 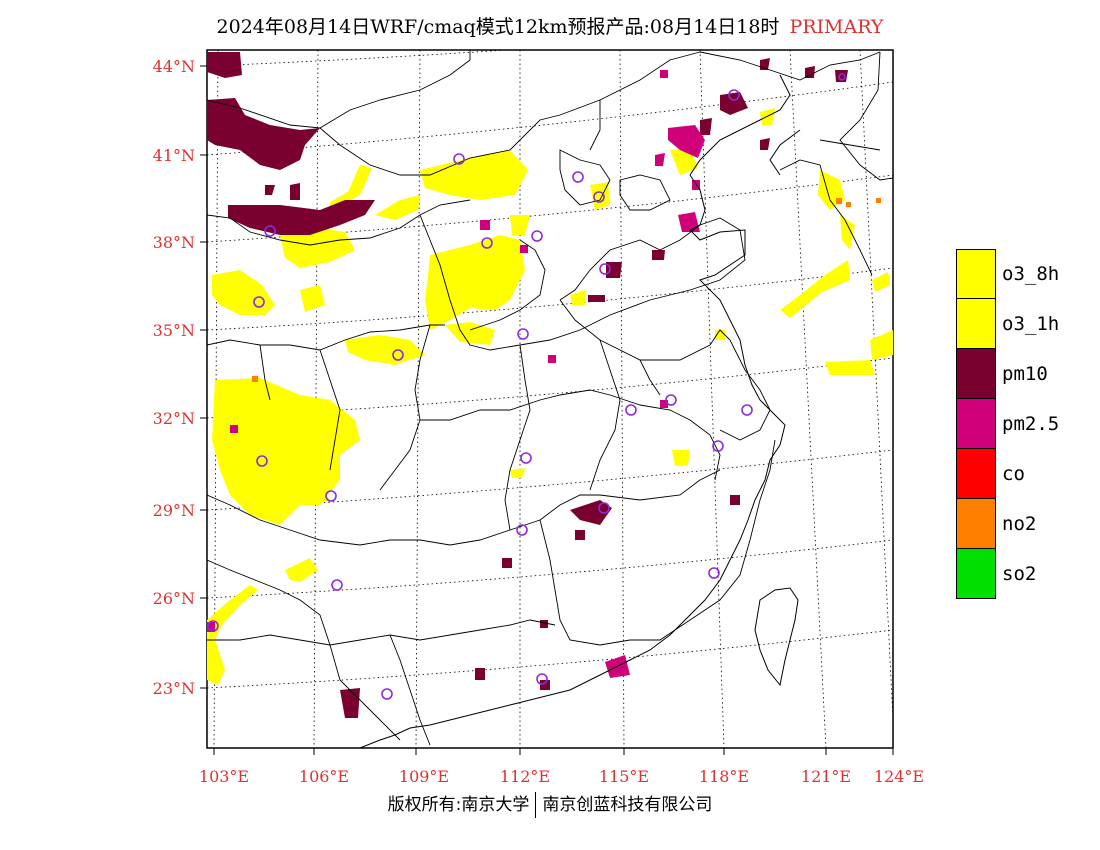 I want to click on legend: o3_8h o3_1h pm10 pm2.5 co no2 so2, so click(x=1016, y=424).